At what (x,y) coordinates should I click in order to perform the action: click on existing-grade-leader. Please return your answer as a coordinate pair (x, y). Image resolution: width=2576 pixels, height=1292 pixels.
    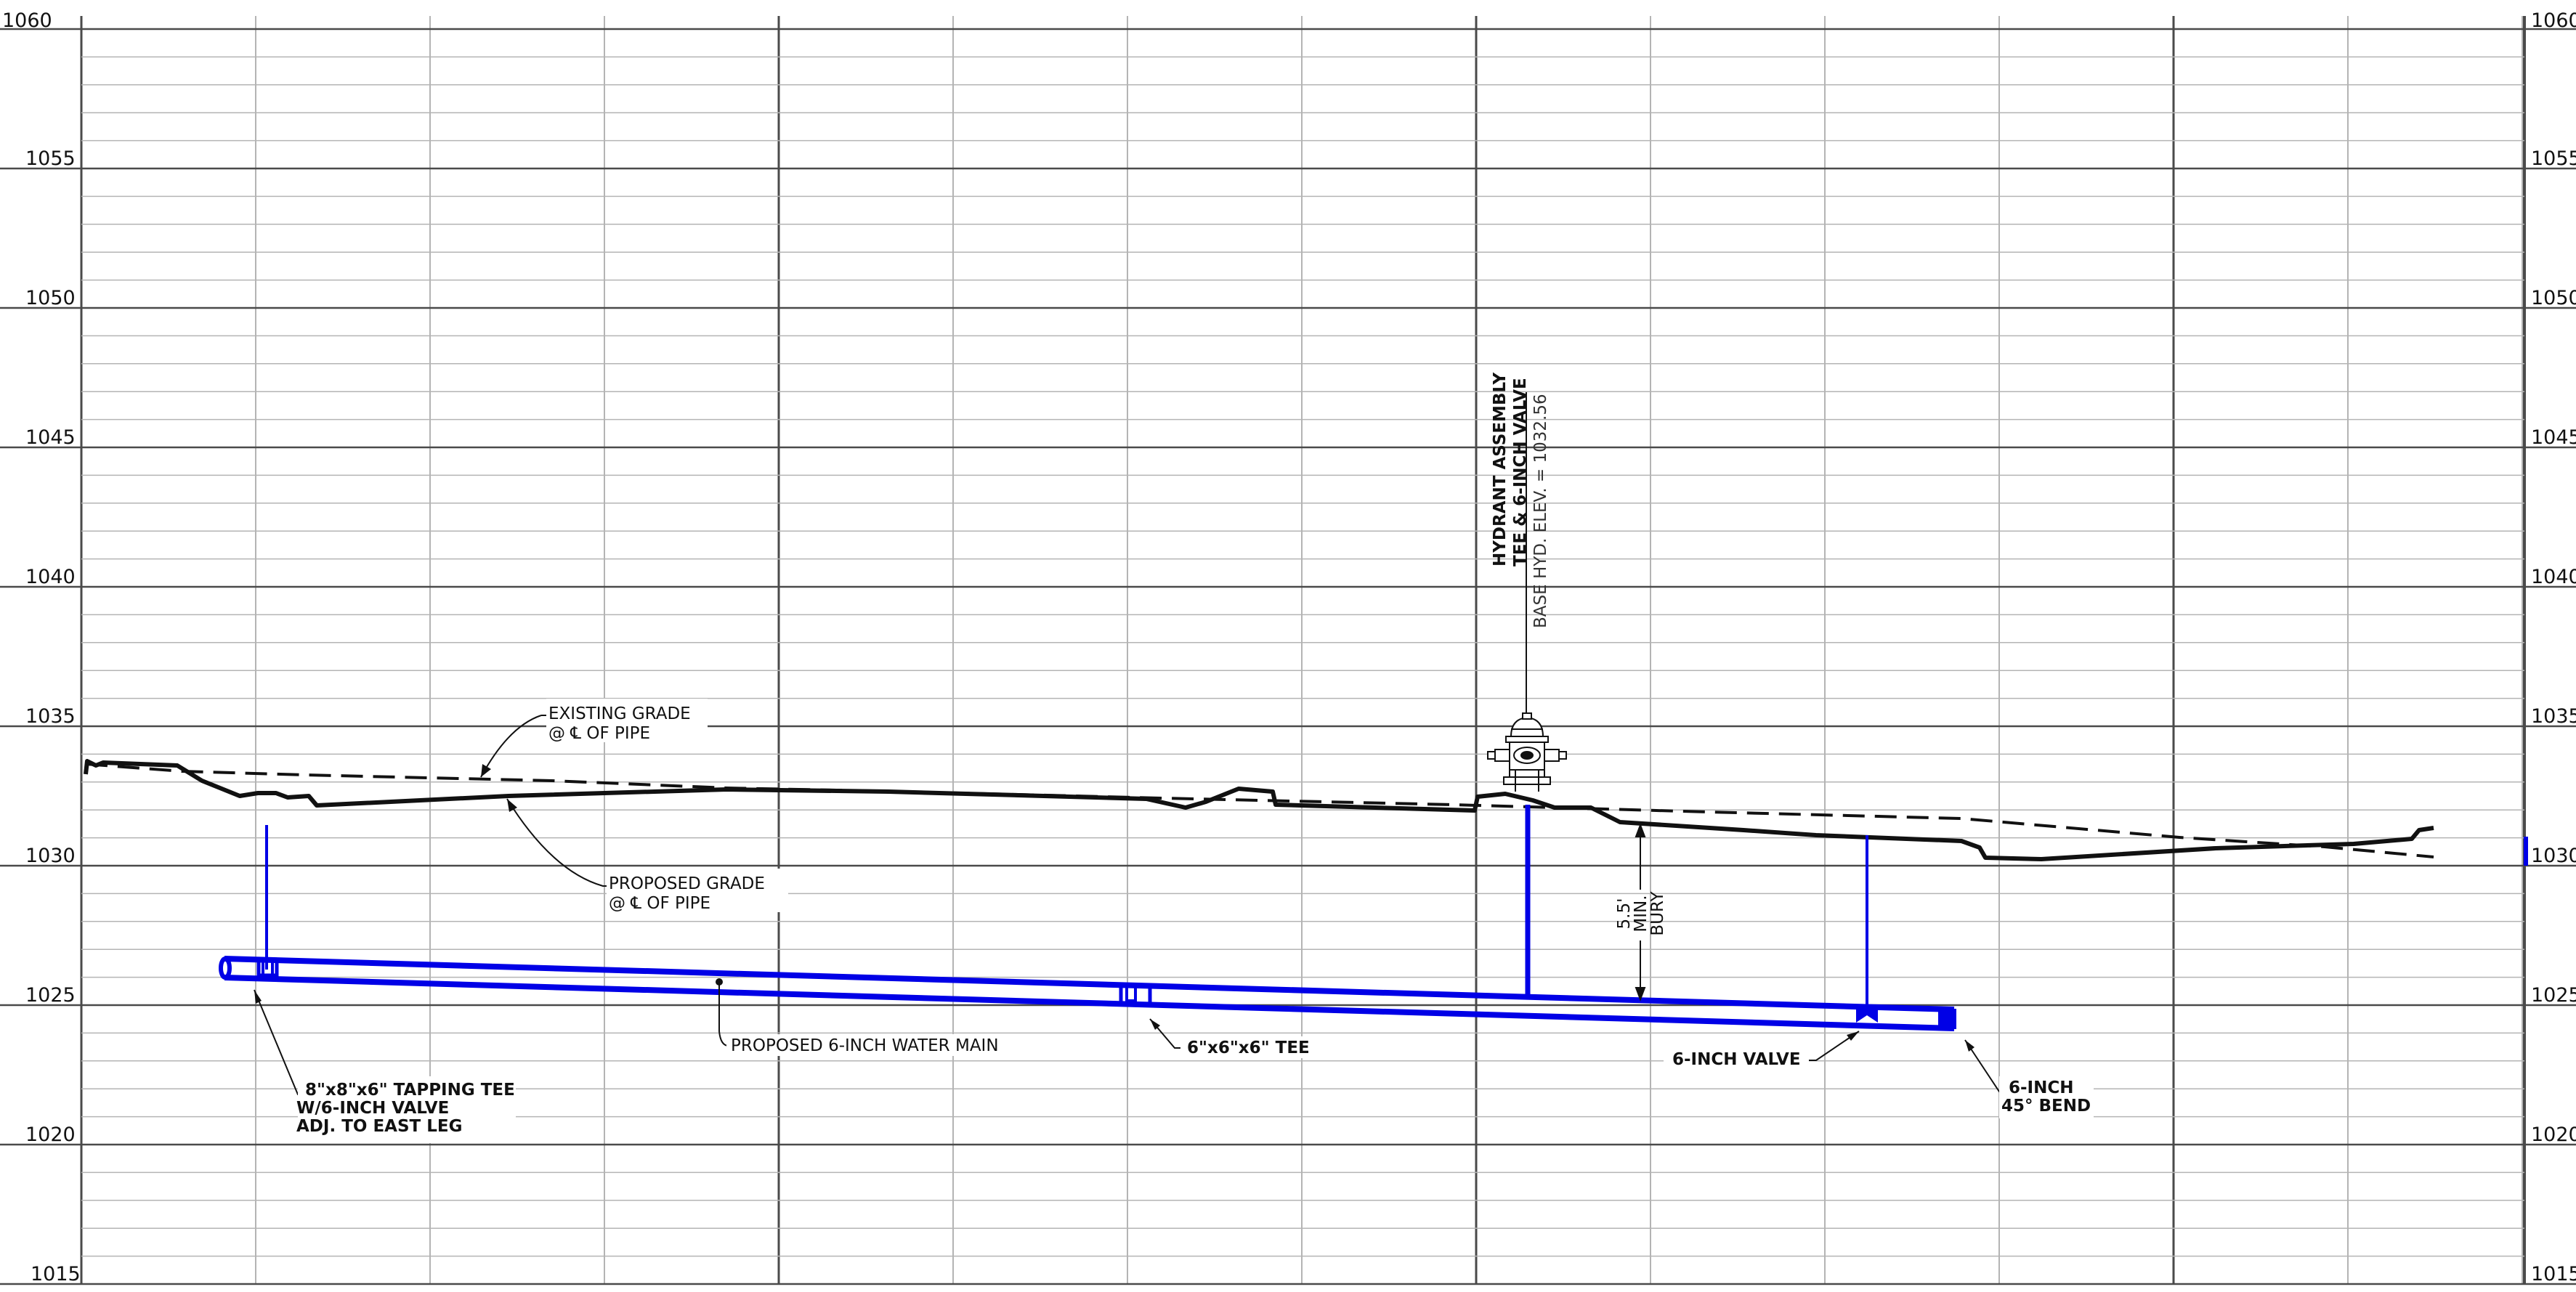
    Looking at the image, I should click on (516, 746).